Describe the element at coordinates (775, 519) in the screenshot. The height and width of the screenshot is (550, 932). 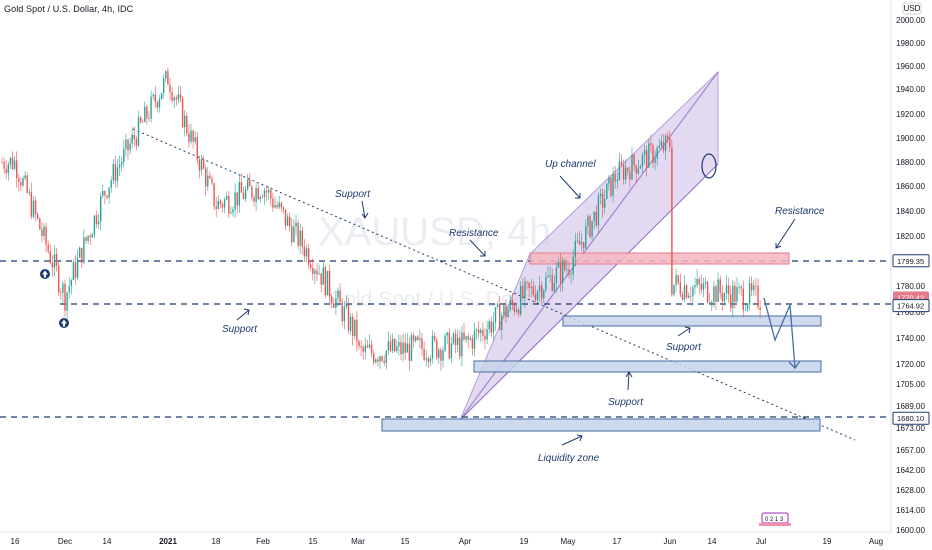
I see `calendar-icon: 0 2 1 3` at that location.